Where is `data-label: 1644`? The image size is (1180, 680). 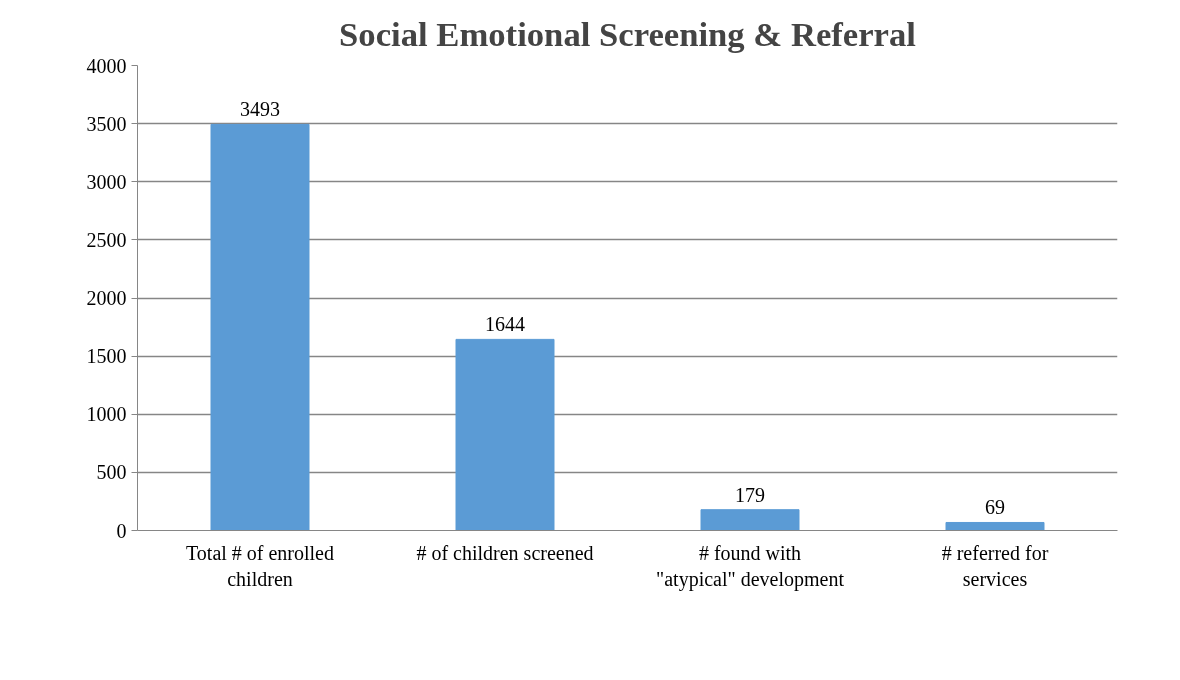 data-label: 1644 is located at coordinates (505, 324).